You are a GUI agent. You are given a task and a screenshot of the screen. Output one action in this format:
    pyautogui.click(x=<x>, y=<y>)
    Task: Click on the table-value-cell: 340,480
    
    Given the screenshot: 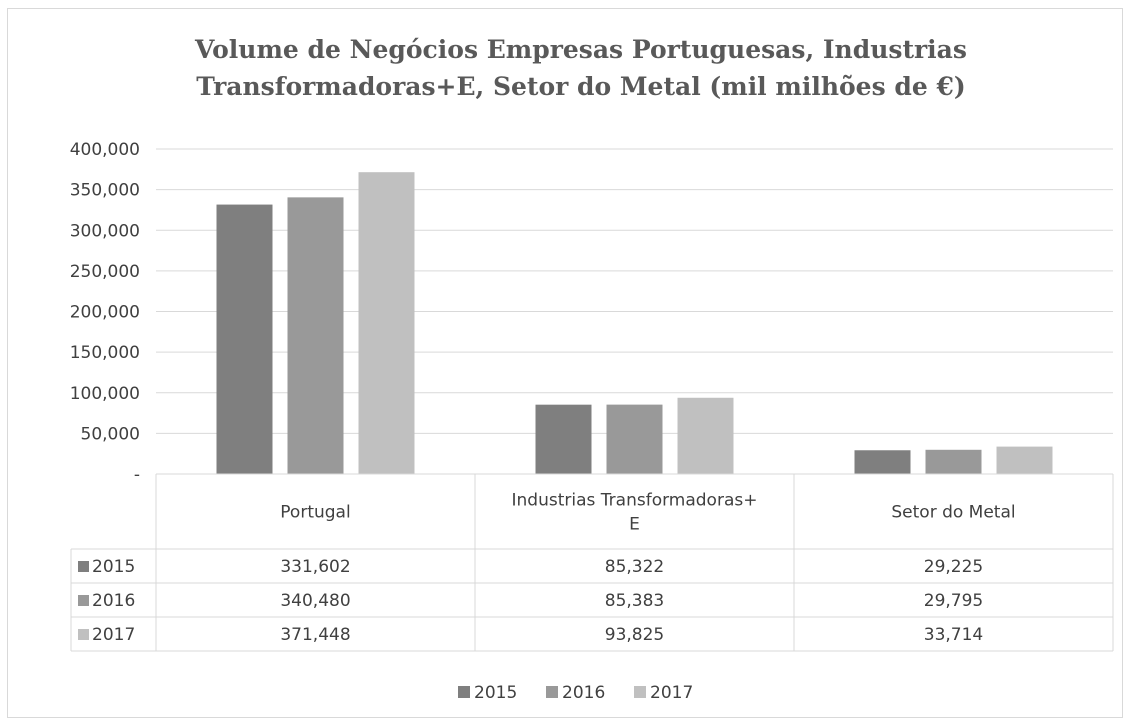 What is the action you would take?
    pyautogui.click(x=315, y=601)
    